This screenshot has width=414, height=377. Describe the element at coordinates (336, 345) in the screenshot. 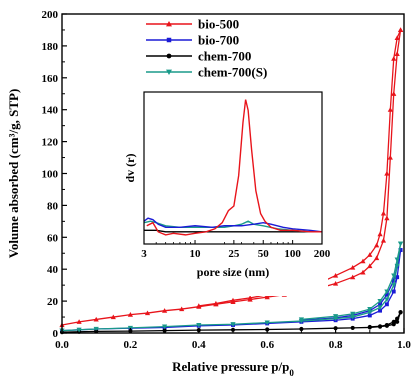

I see `x-tick-label: 0.8` at that location.